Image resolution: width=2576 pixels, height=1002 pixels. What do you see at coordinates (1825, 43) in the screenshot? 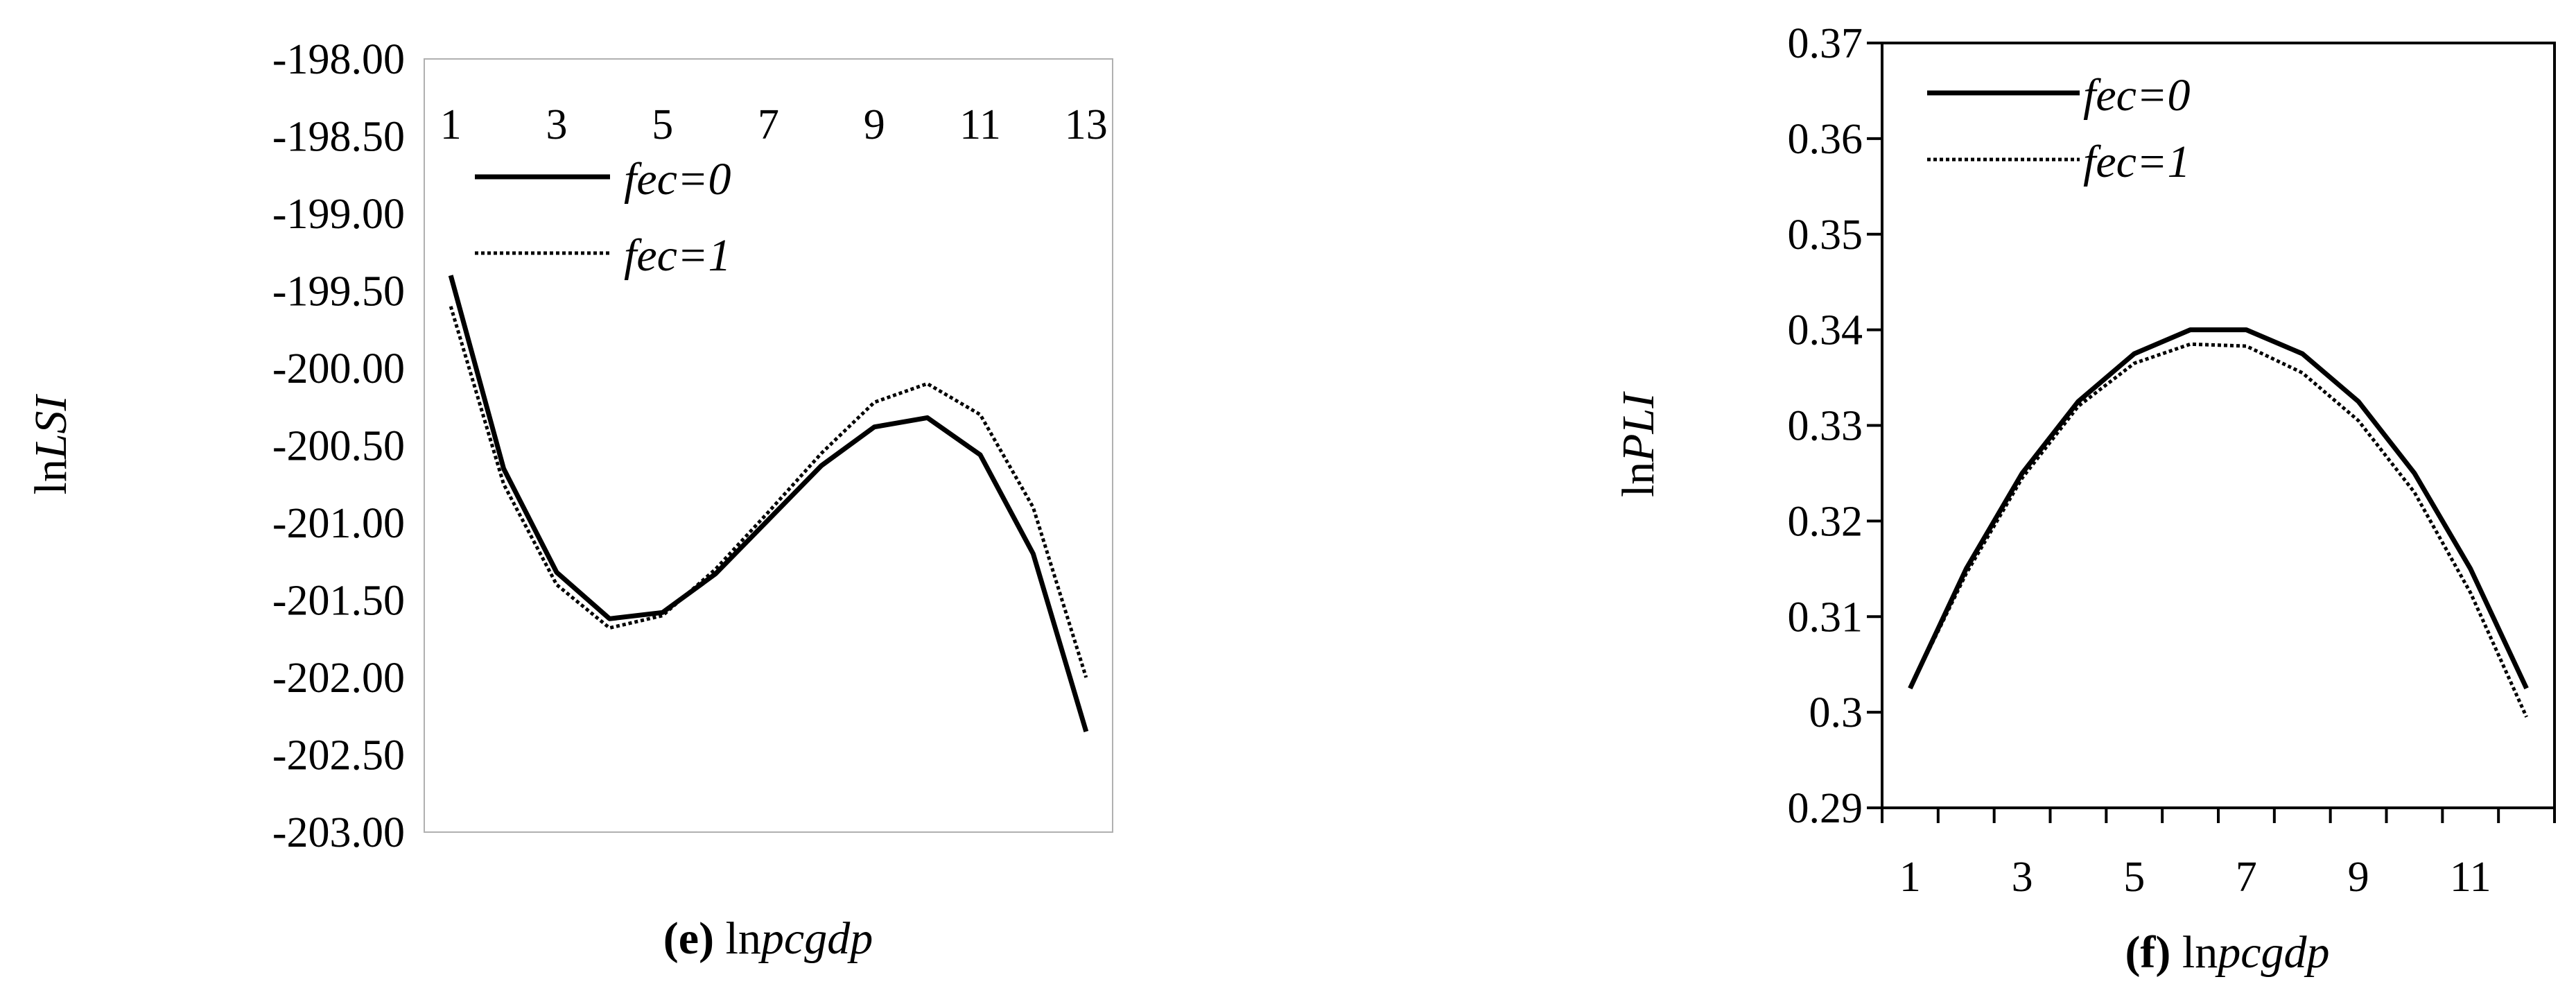
I see `y-tick-label: 0.37` at bounding box center [1825, 43].